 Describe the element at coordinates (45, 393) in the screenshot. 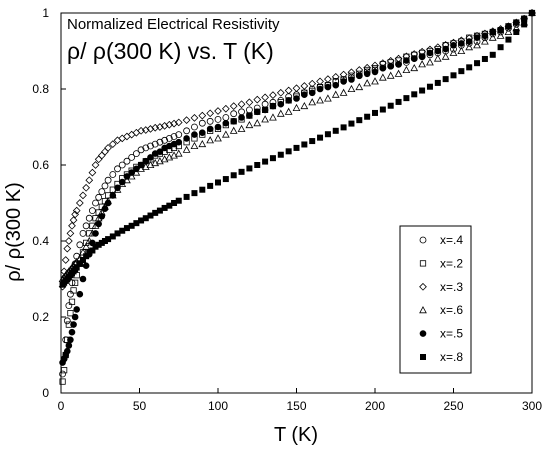

I see `y-tick-label: 0` at that location.